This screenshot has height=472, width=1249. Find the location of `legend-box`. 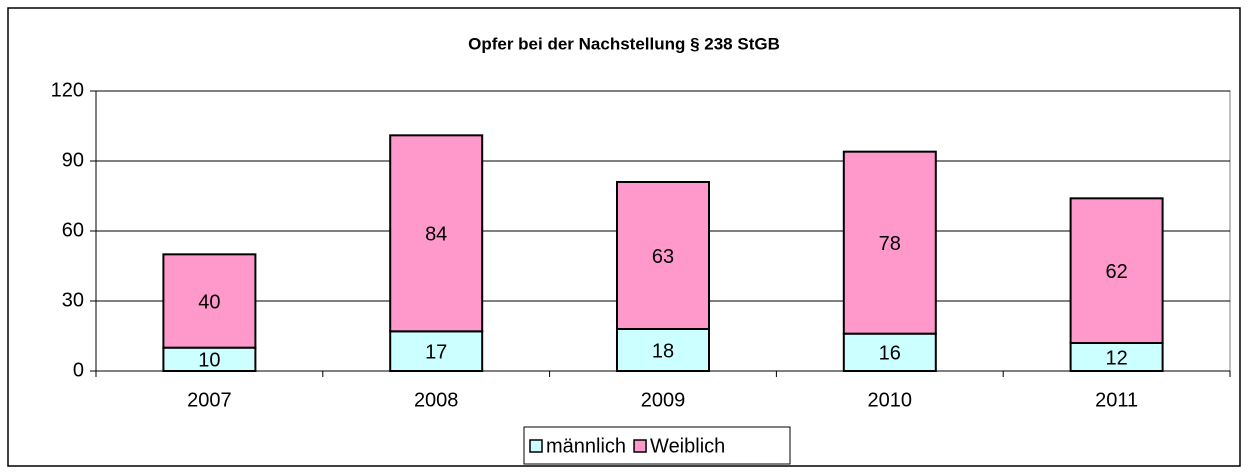

legend-box is located at coordinates (657, 445).